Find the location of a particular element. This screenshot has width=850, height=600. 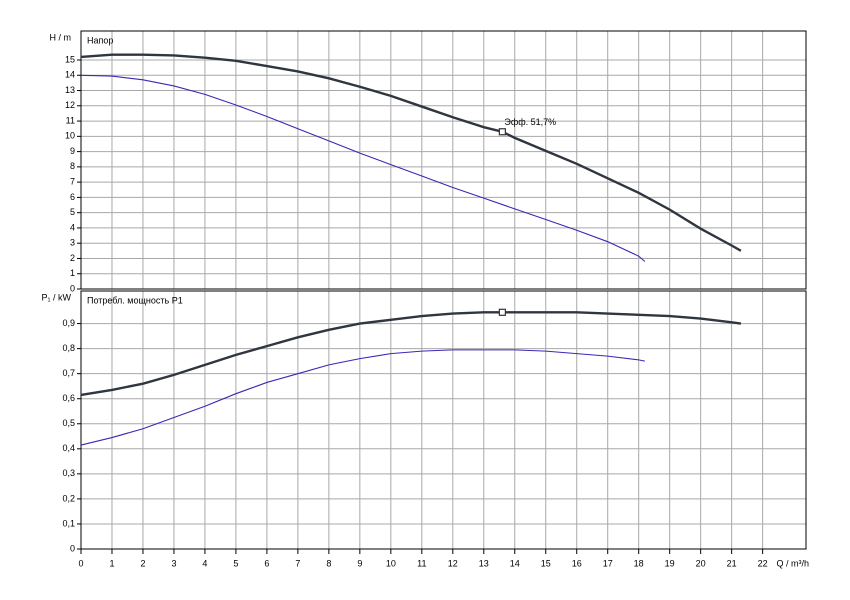

x-tick-label: 16 is located at coordinates (577, 563).